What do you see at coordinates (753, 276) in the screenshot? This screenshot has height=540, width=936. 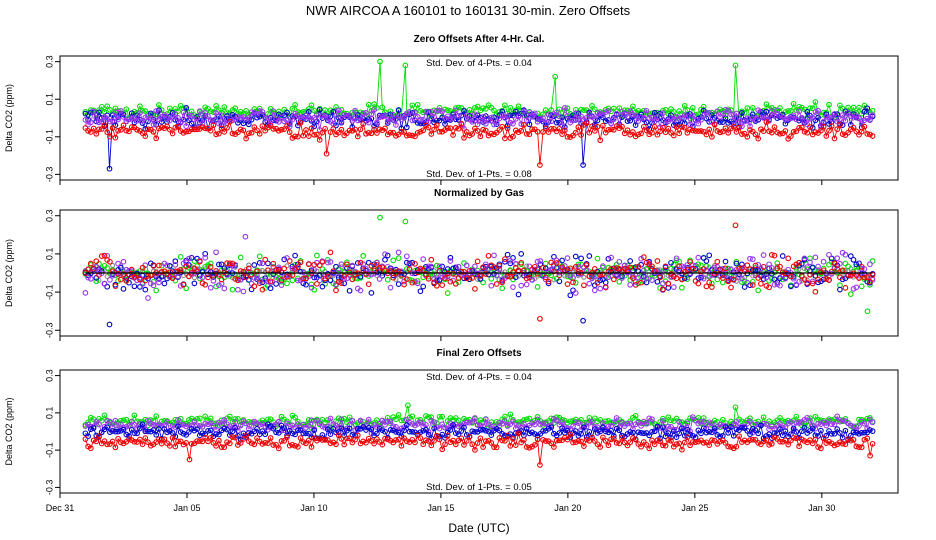 I see `data-point-gray` at bounding box center [753, 276].